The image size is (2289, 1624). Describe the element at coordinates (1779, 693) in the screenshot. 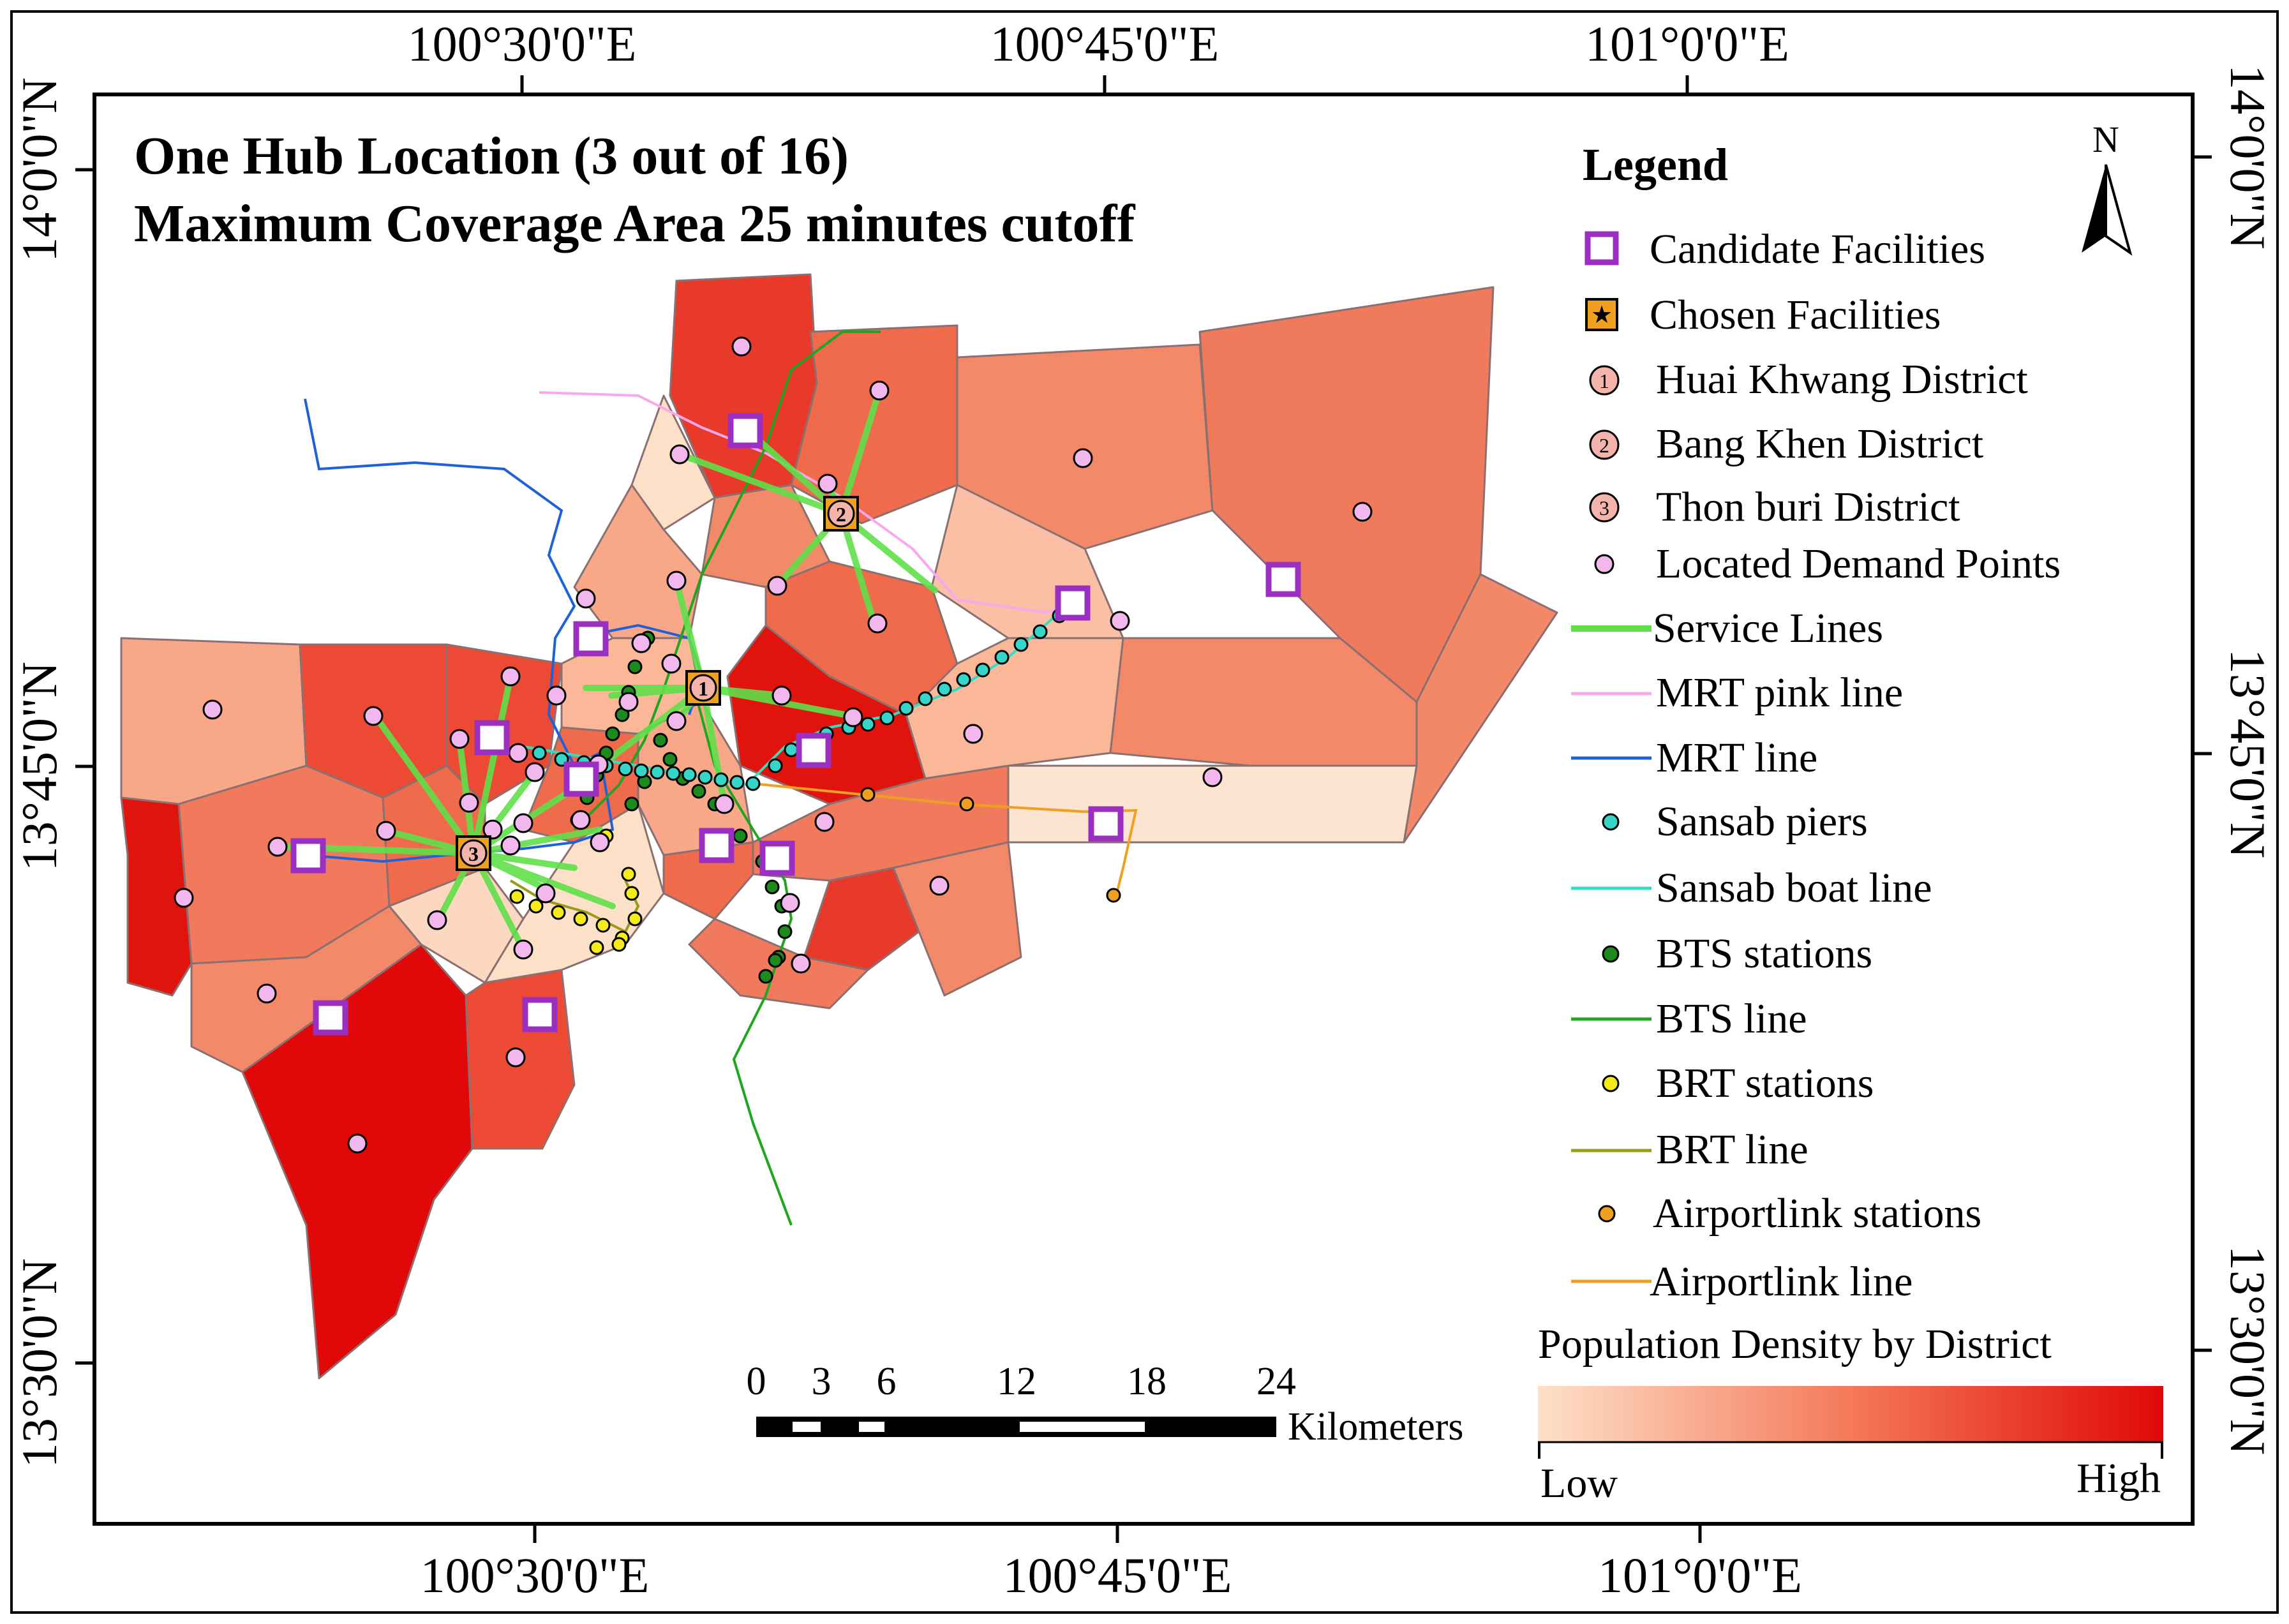

I see `legend-label: MRT pink line` at that location.